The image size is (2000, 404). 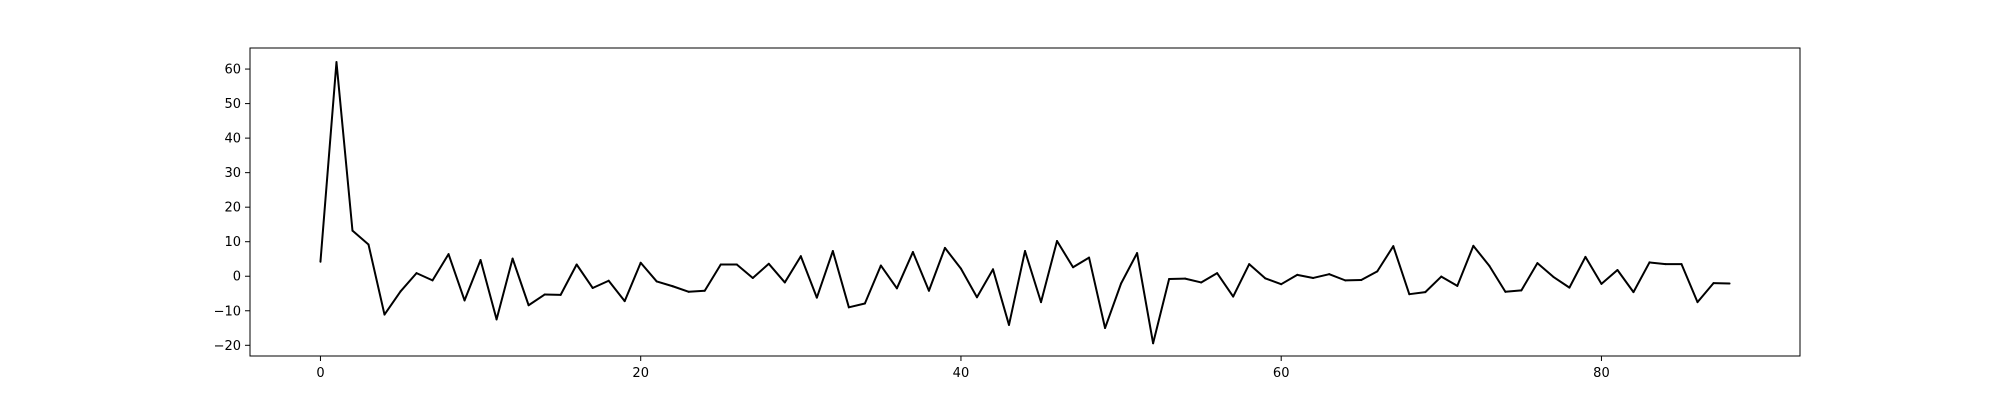 What do you see at coordinates (227, 346) in the screenshot?
I see `y-tick-label: −20` at bounding box center [227, 346].